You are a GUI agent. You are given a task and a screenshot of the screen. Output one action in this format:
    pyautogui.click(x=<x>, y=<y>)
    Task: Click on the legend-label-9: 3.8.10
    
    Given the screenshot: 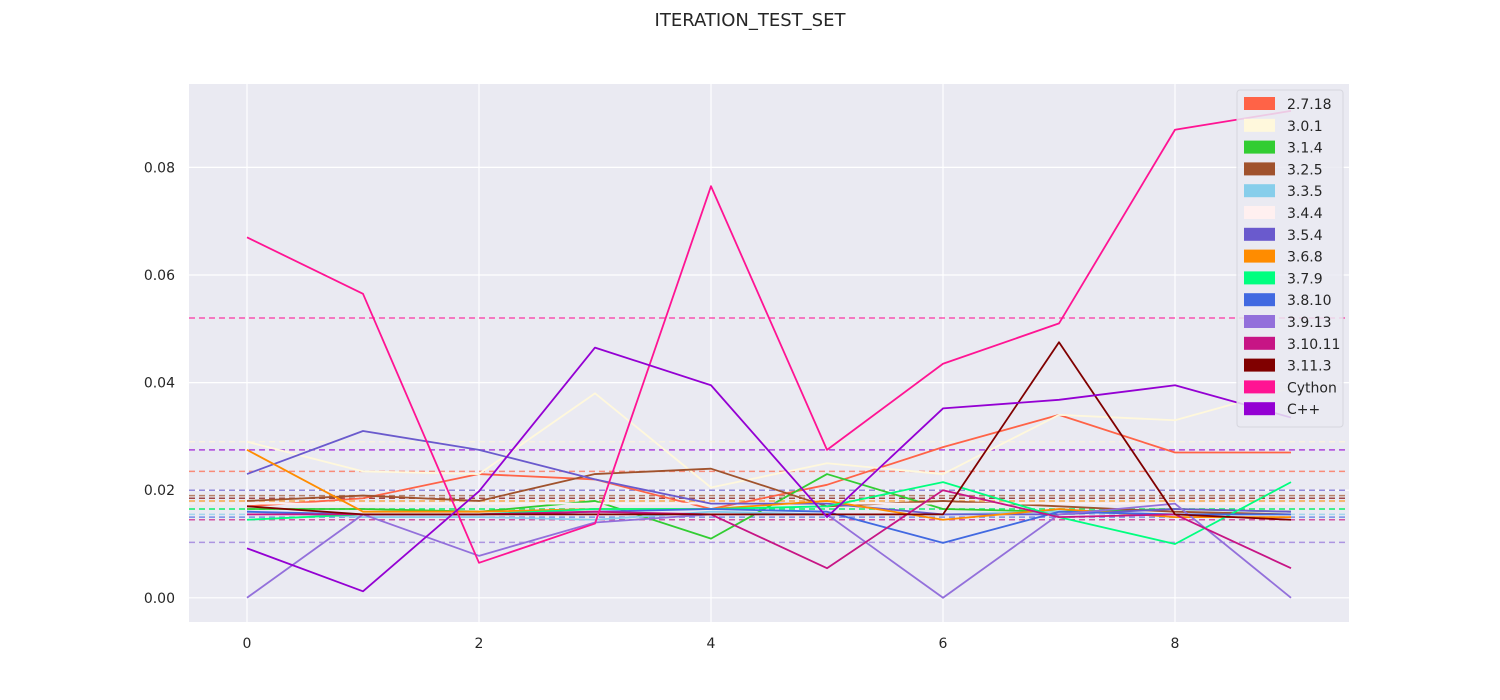 What is the action you would take?
    pyautogui.click(x=1309, y=301)
    